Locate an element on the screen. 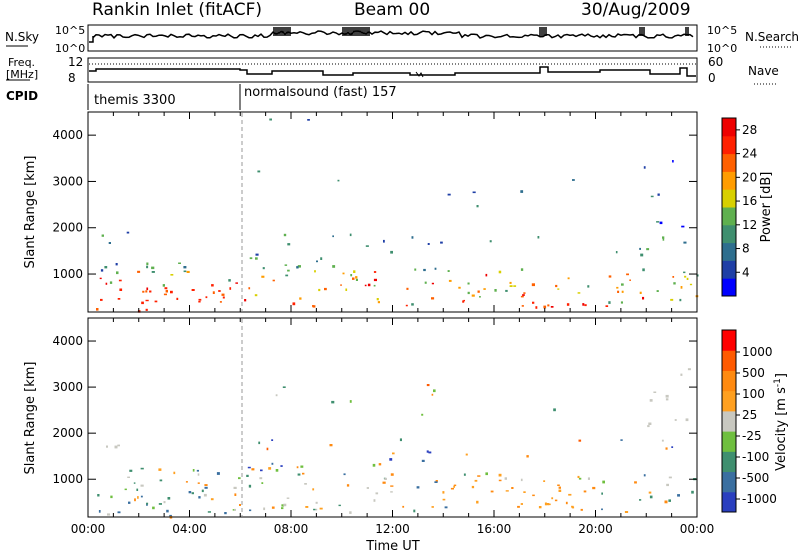 The image size is (800, 554). freq-trace is located at coordinates (392, 71).